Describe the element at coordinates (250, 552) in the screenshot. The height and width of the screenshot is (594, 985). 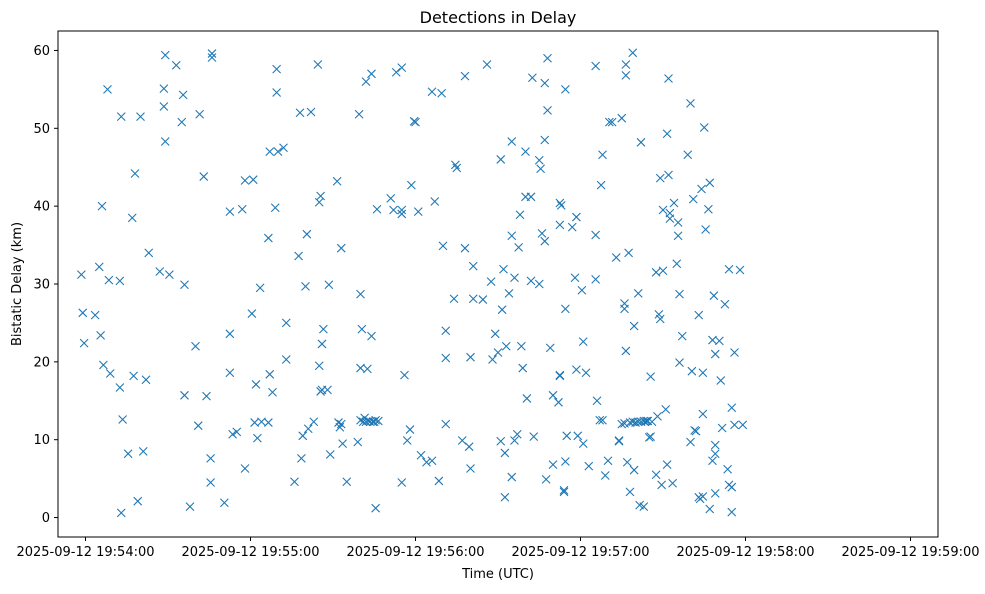
I see `x-tick-label: 2025-09-12 19:55:00` at that location.